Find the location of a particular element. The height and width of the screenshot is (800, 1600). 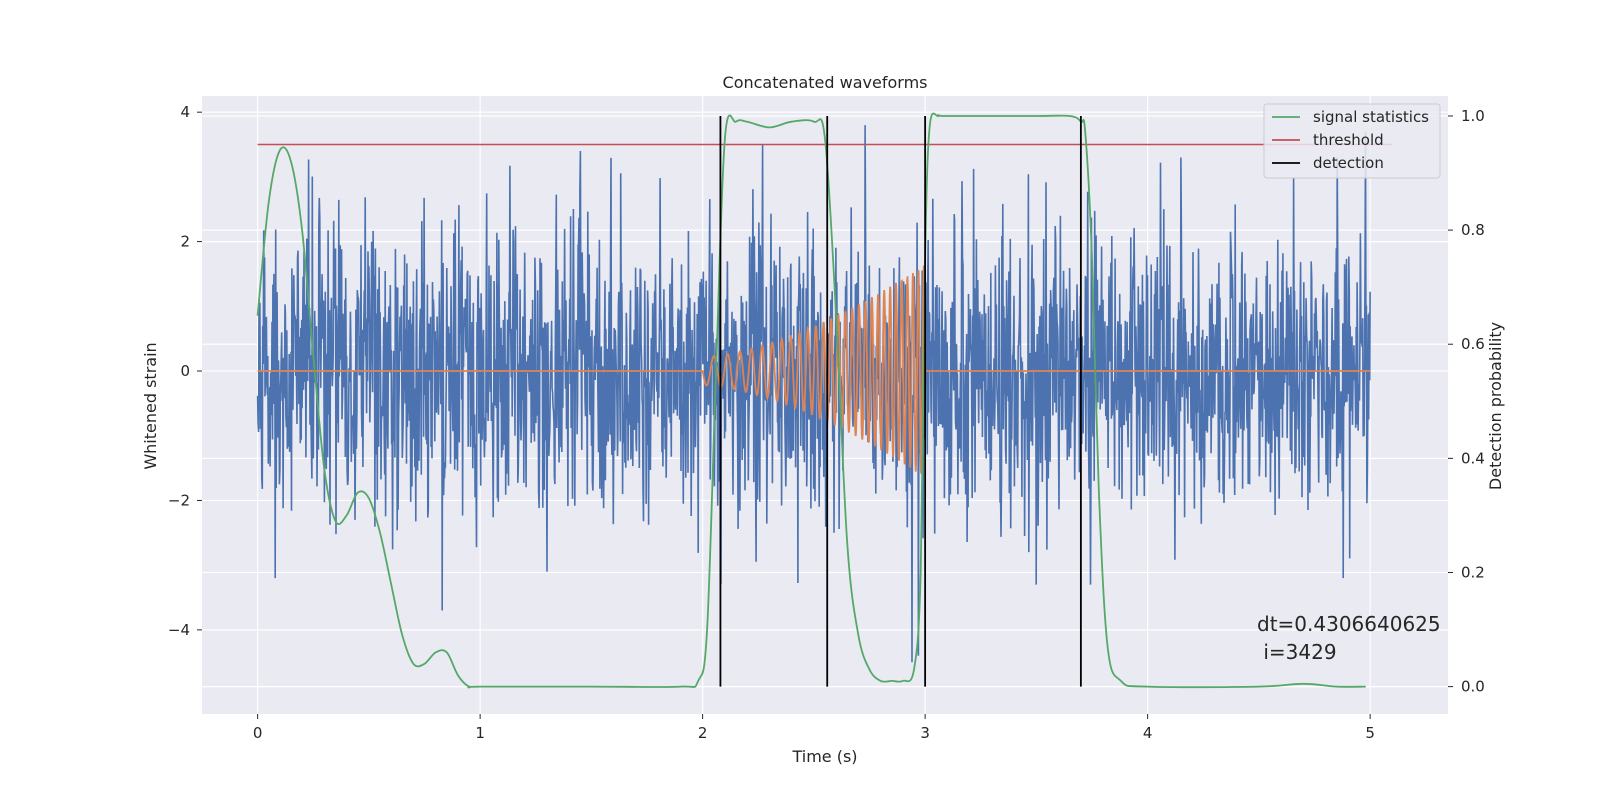

legend-label-threshold: threshold is located at coordinates (1348, 140).